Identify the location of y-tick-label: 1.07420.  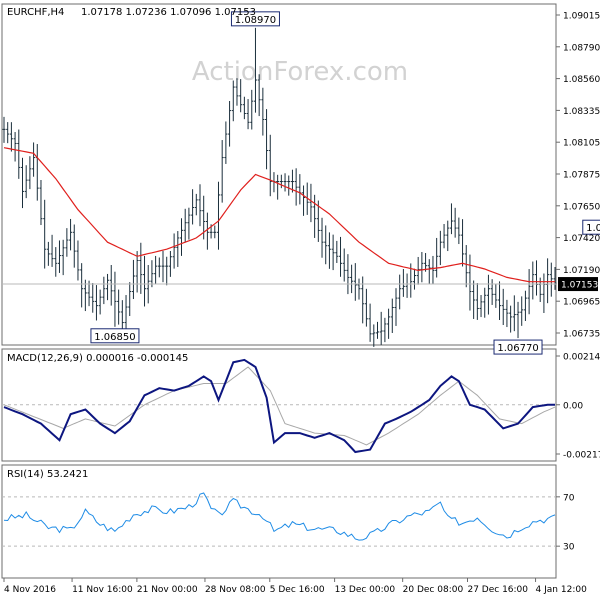
(581, 239).